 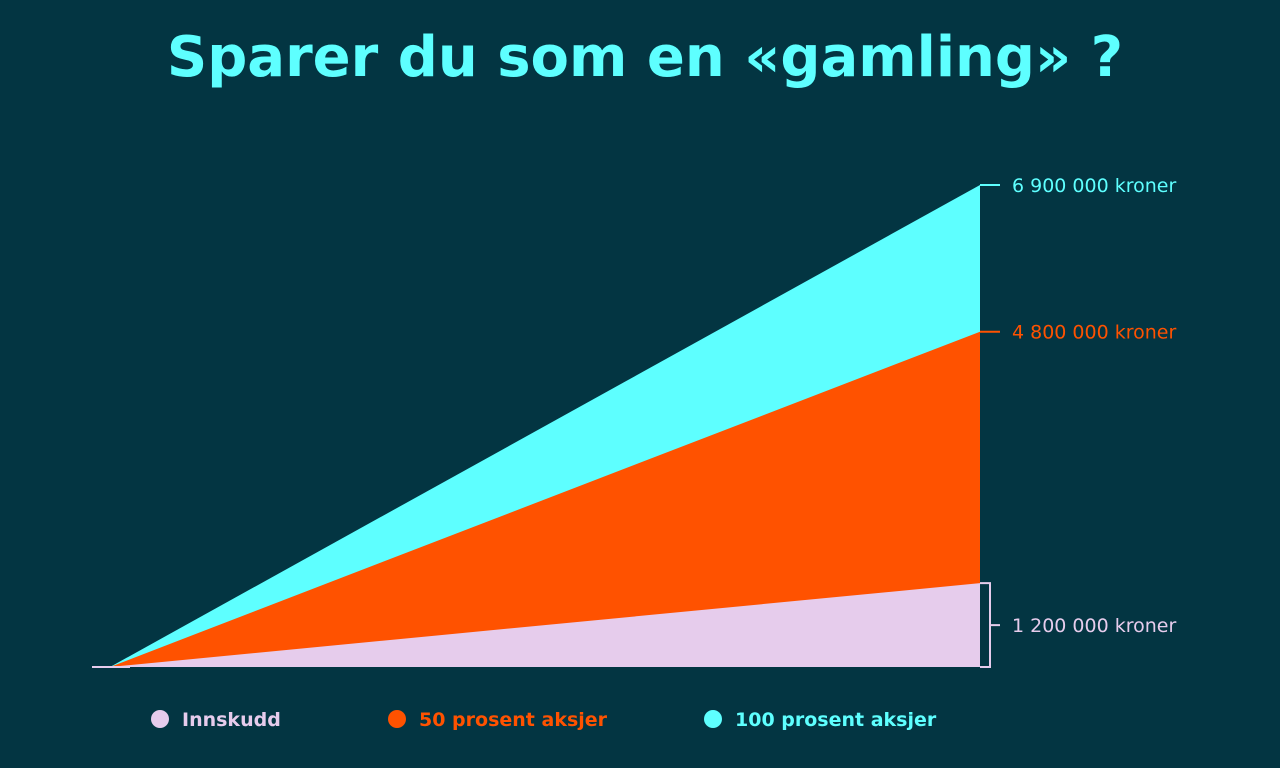 I want to click on legend-label-50-prosent-aksjer: 50 prosent aksjer, so click(x=513, y=720).